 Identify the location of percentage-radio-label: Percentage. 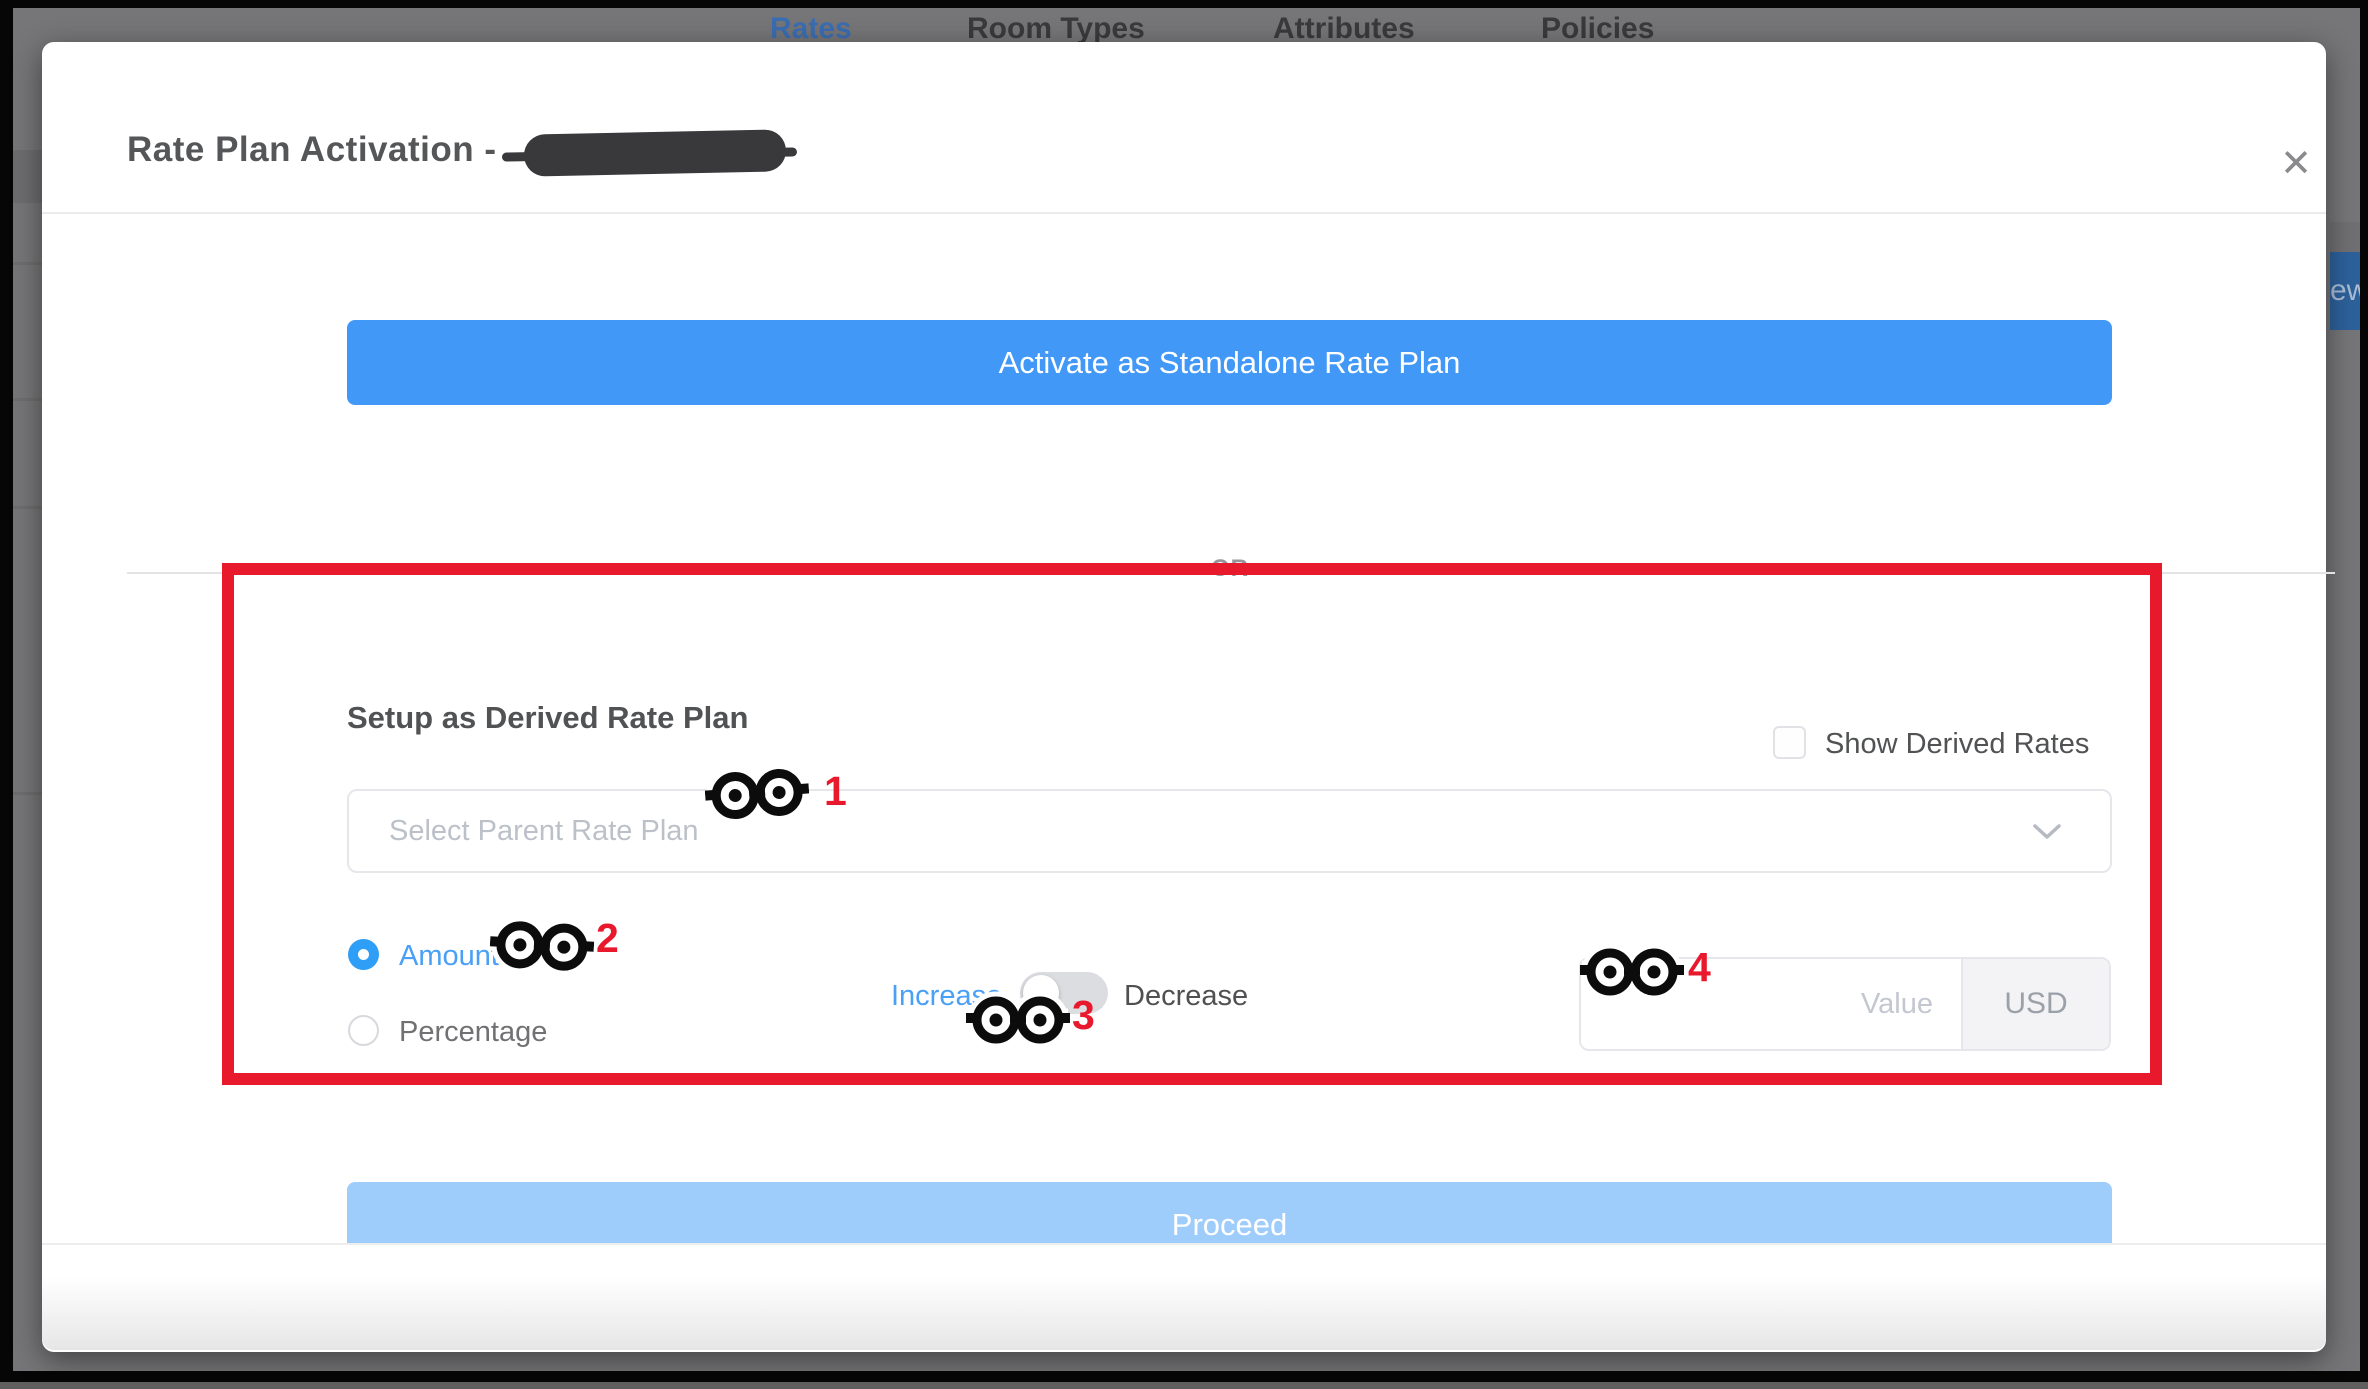
(473, 1032).